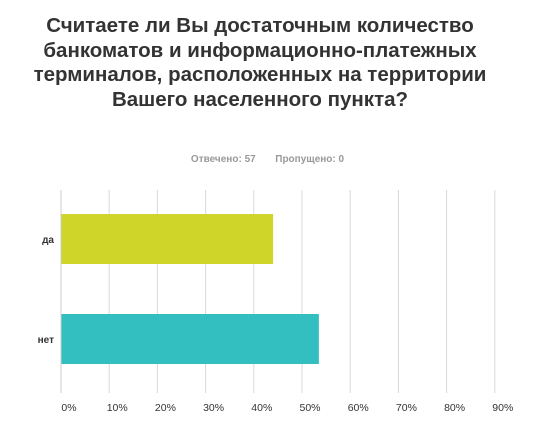  Describe the element at coordinates (250, 159) in the screenshot. I see `answered-value: 57` at that location.